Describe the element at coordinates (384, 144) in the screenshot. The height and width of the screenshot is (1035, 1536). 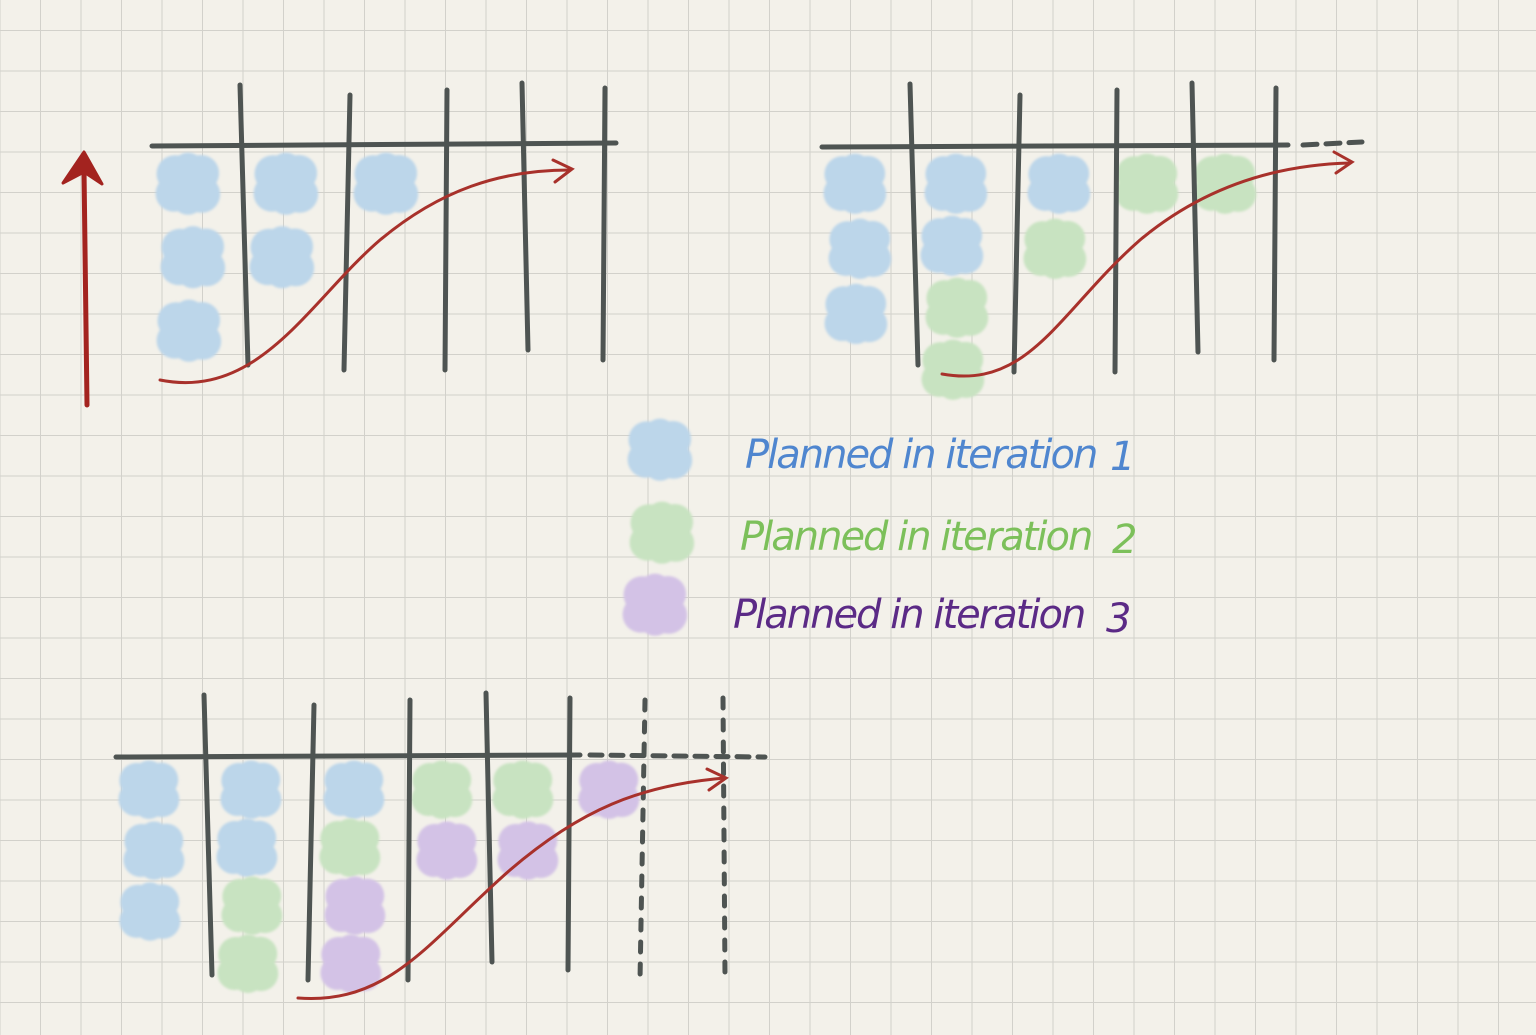
I see `board-1-top-line` at that location.